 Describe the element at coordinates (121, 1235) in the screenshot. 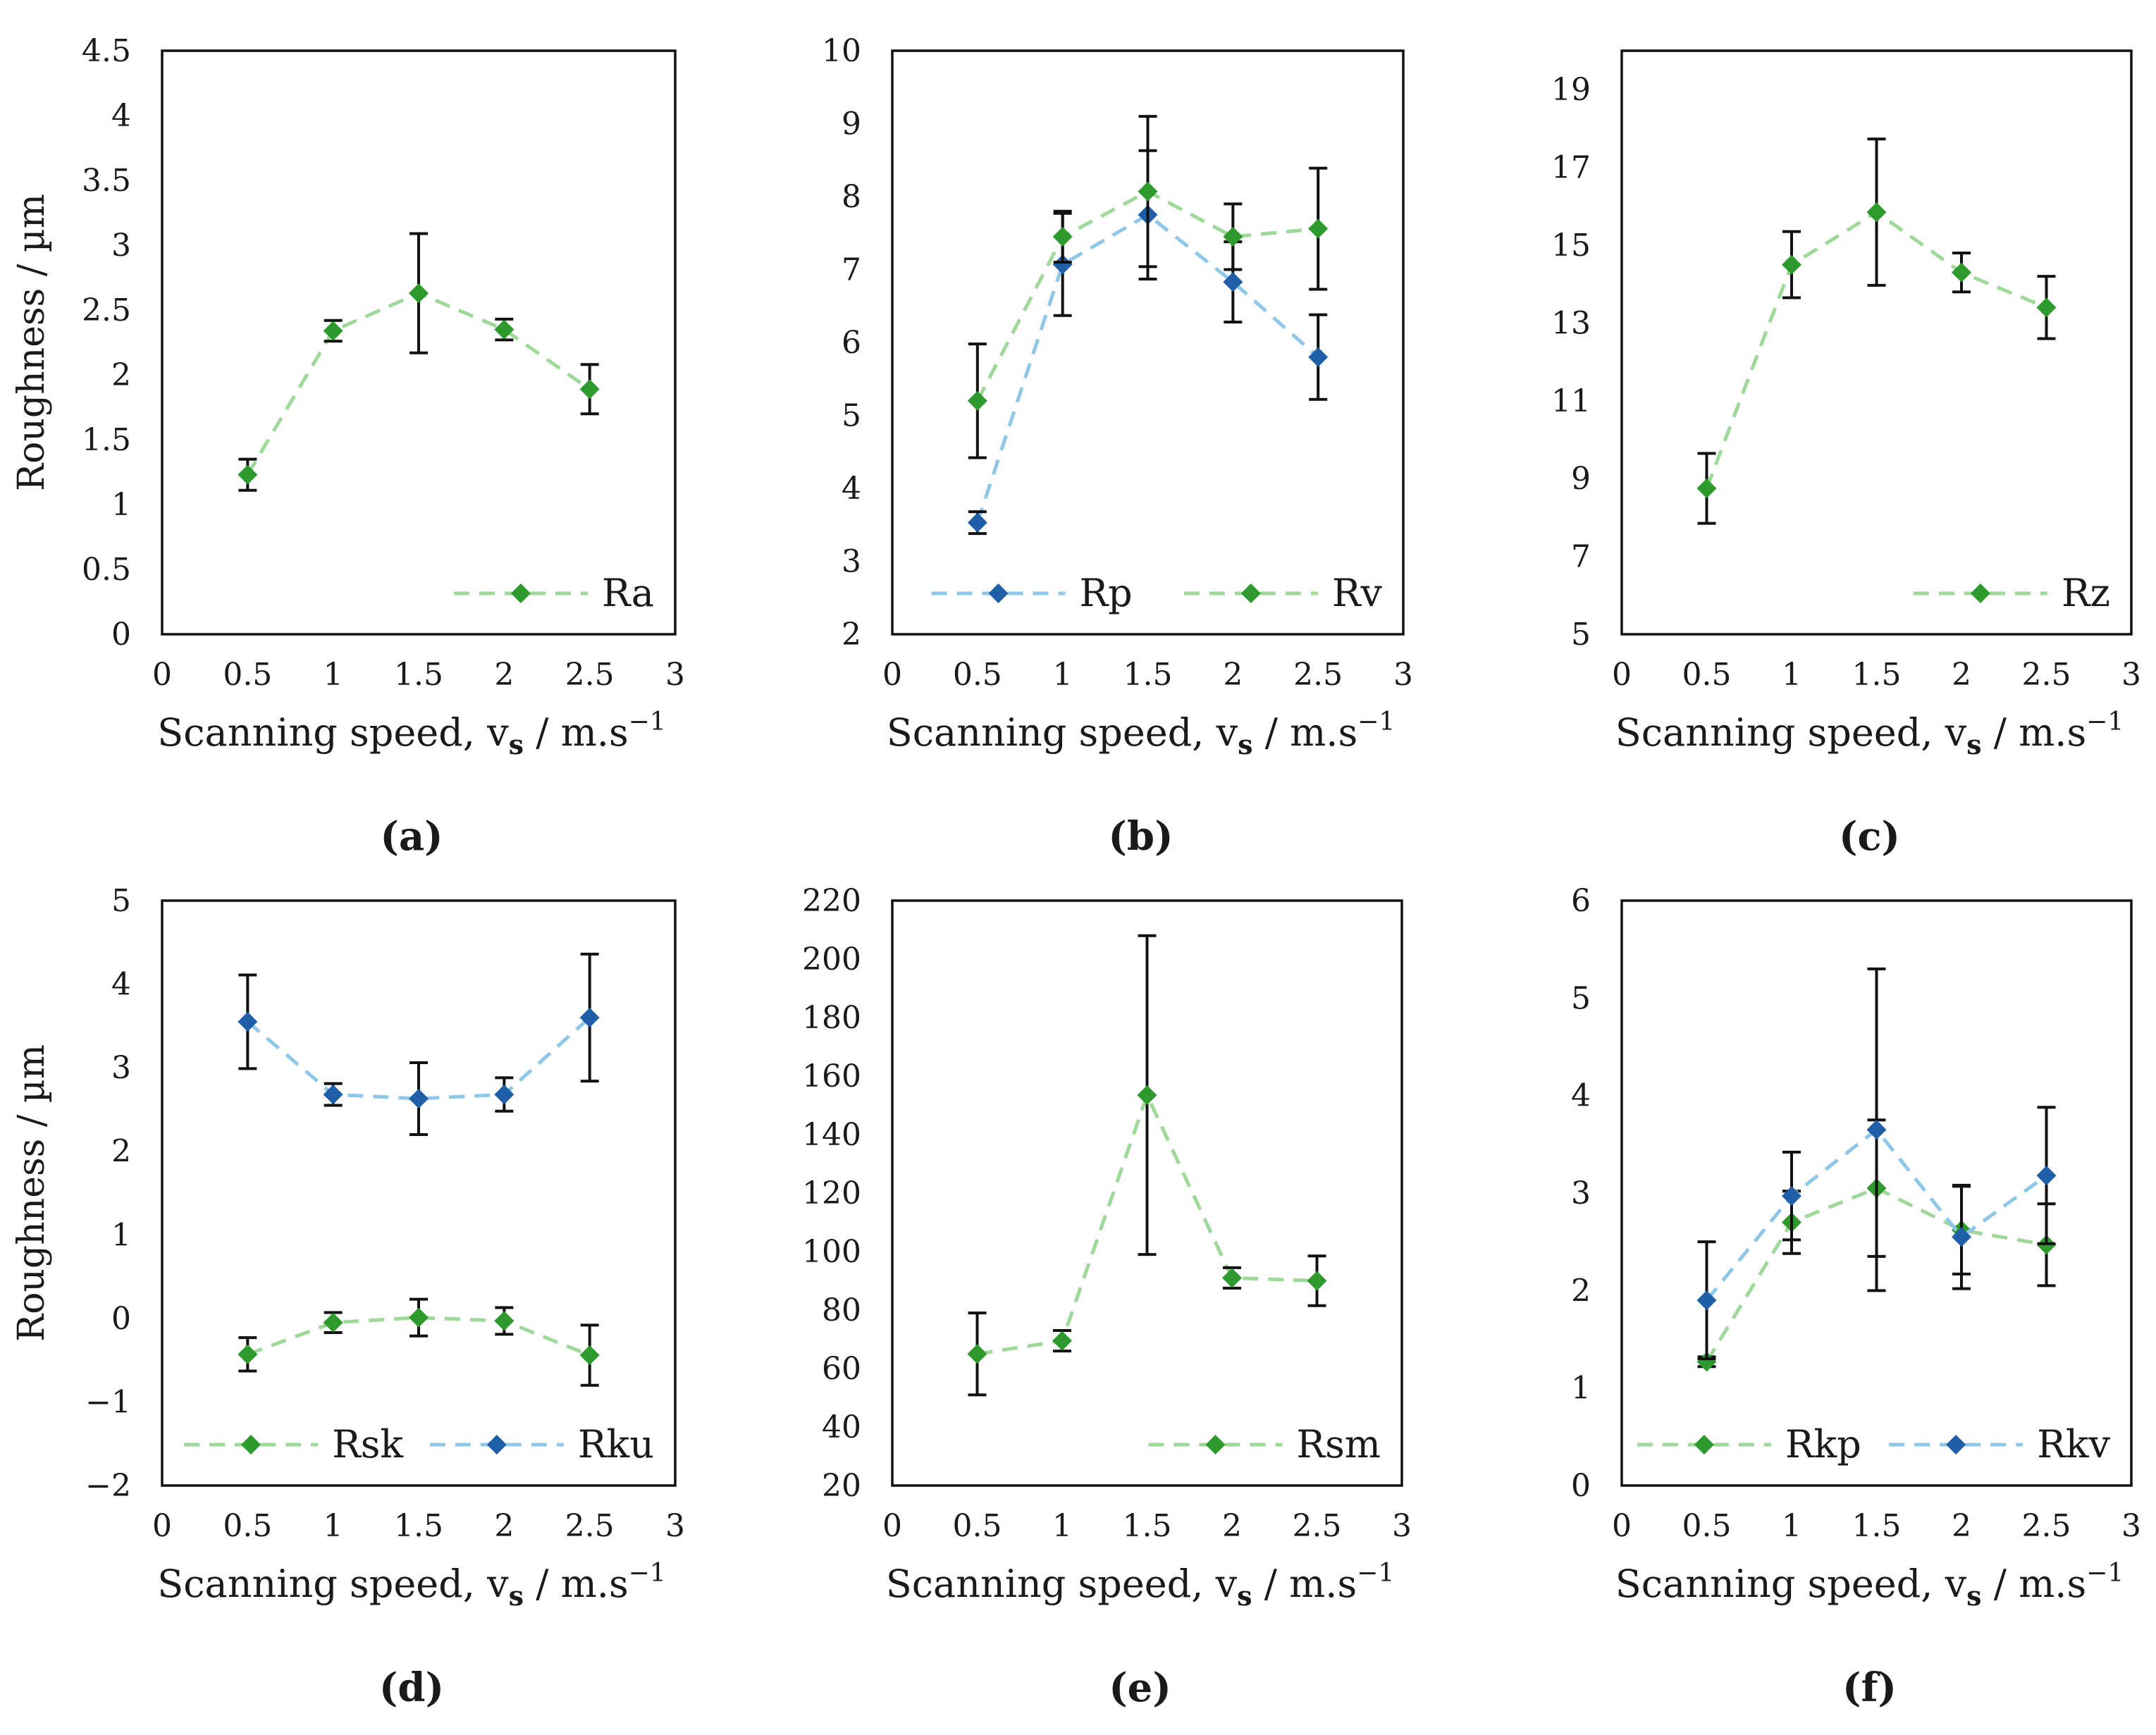

I see `y-tick-label: 1` at that location.